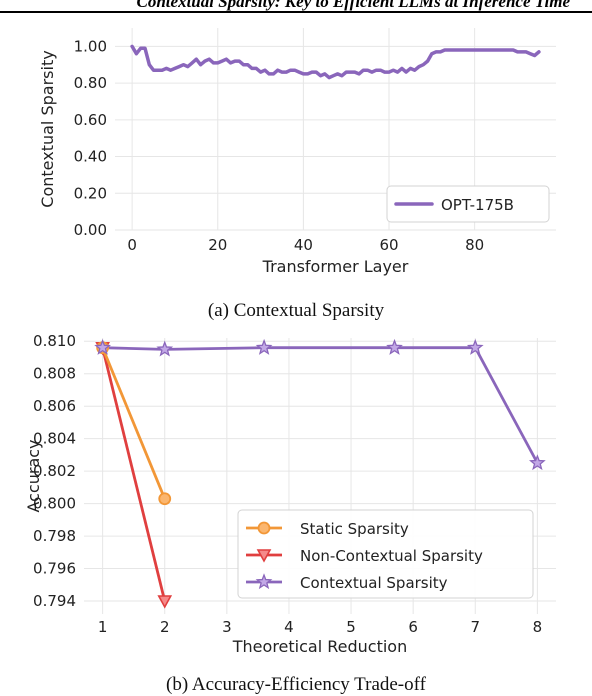 The width and height of the screenshot is (592, 696). Describe the element at coordinates (475, 627) in the screenshot. I see `x-tick-label: 7` at that location.